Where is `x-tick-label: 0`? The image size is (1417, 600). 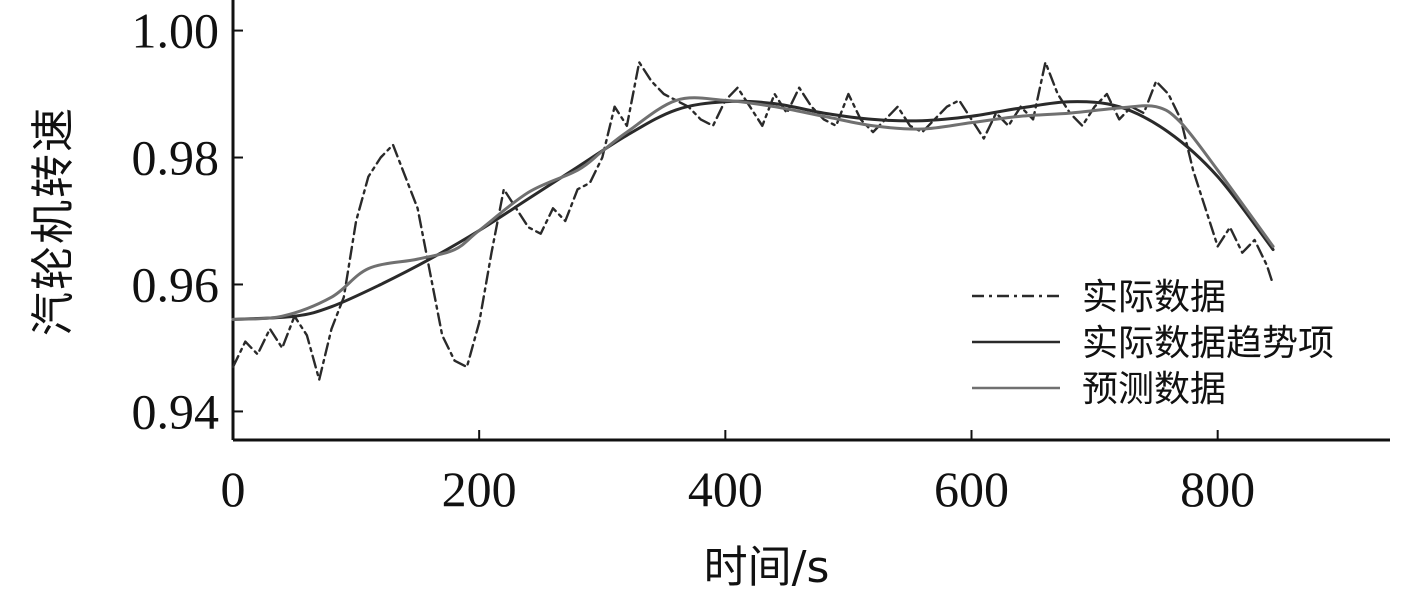
x-tick-label: 0 is located at coordinates (233, 489).